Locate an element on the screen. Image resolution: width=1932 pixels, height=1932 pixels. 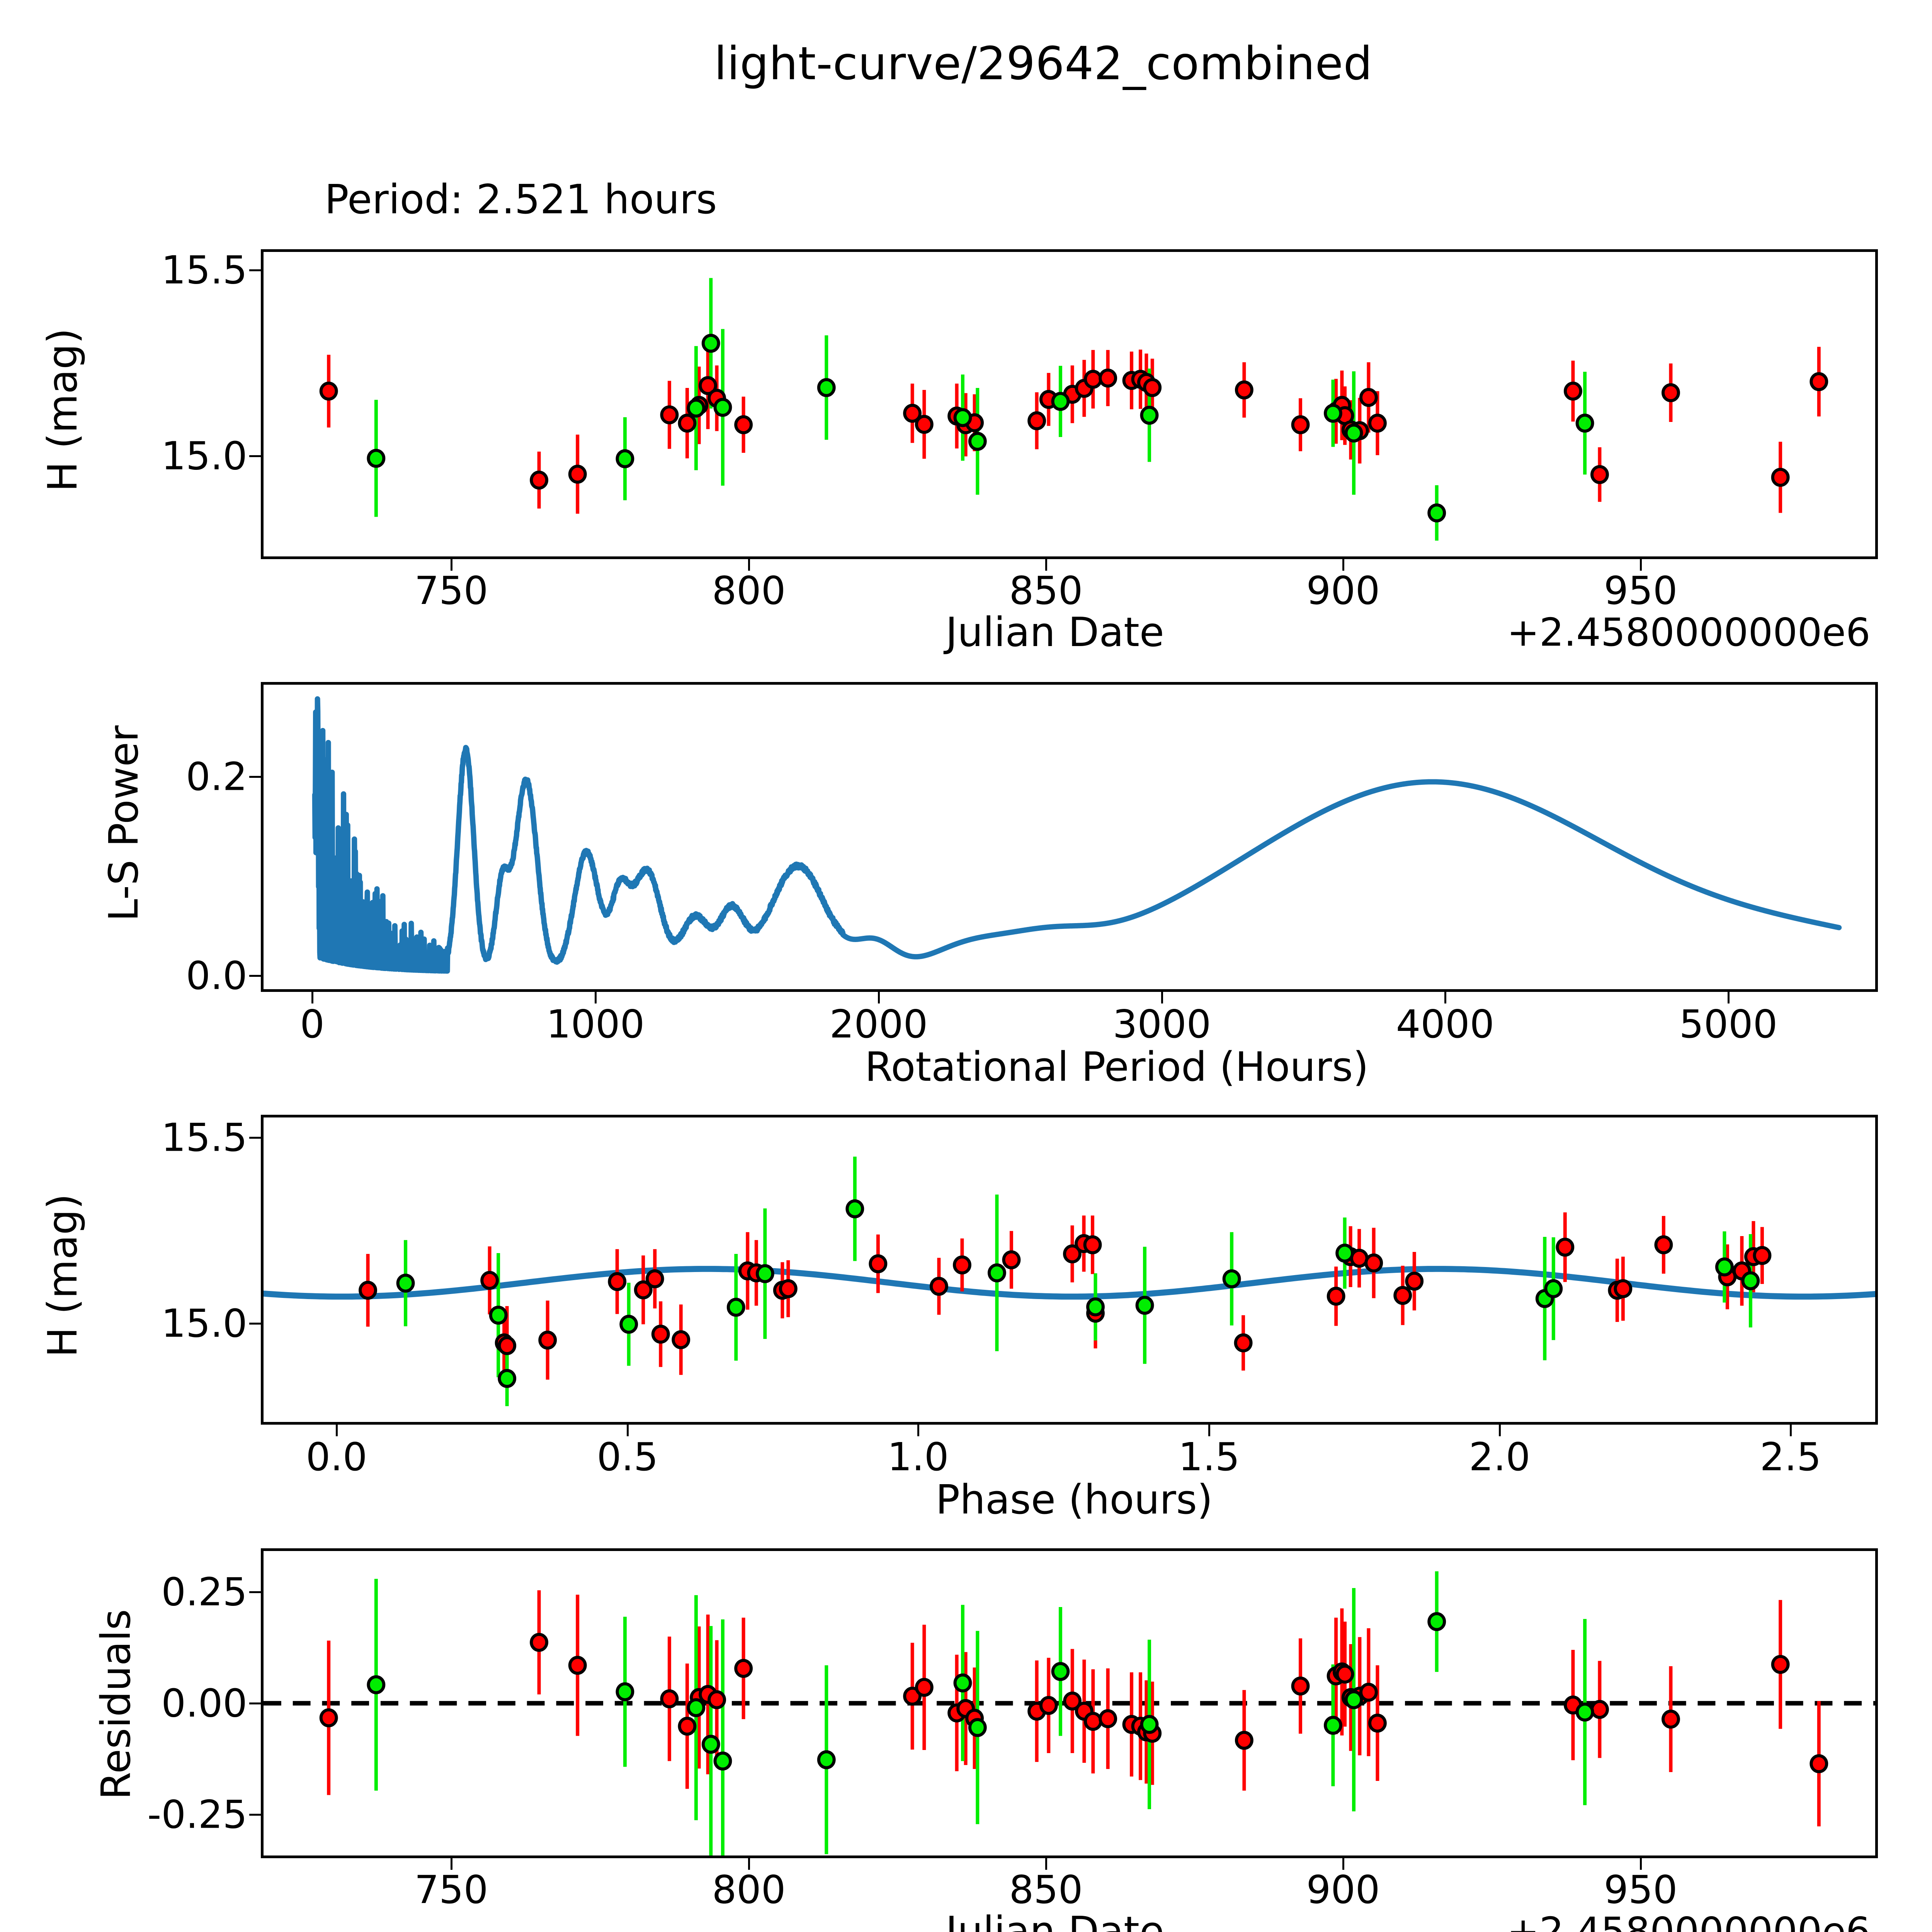
page-title: light-curve/29642_combined is located at coordinates (1043, 64).